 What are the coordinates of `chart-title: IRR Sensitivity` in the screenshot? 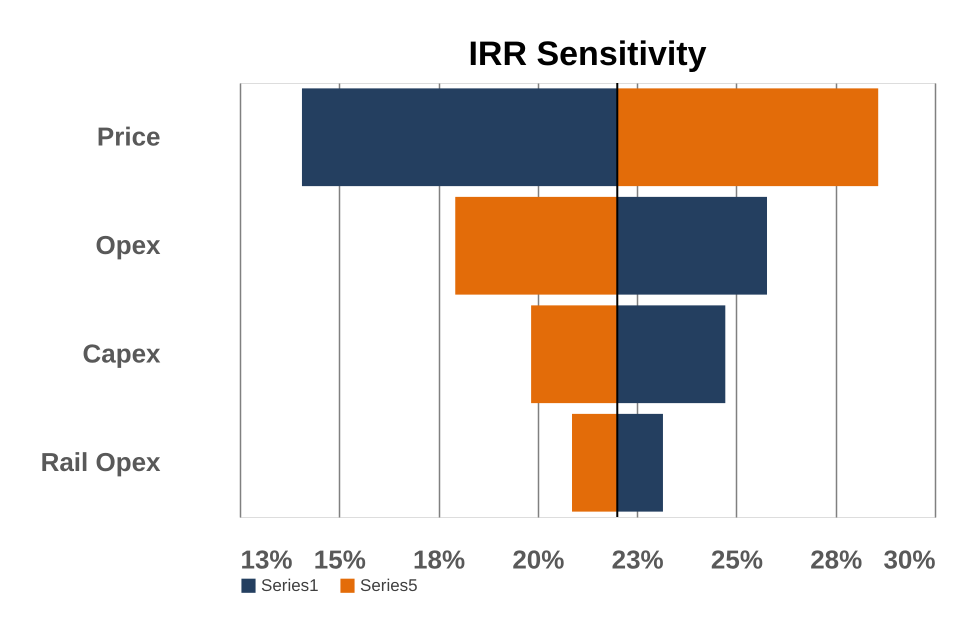 It's located at (587, 54).